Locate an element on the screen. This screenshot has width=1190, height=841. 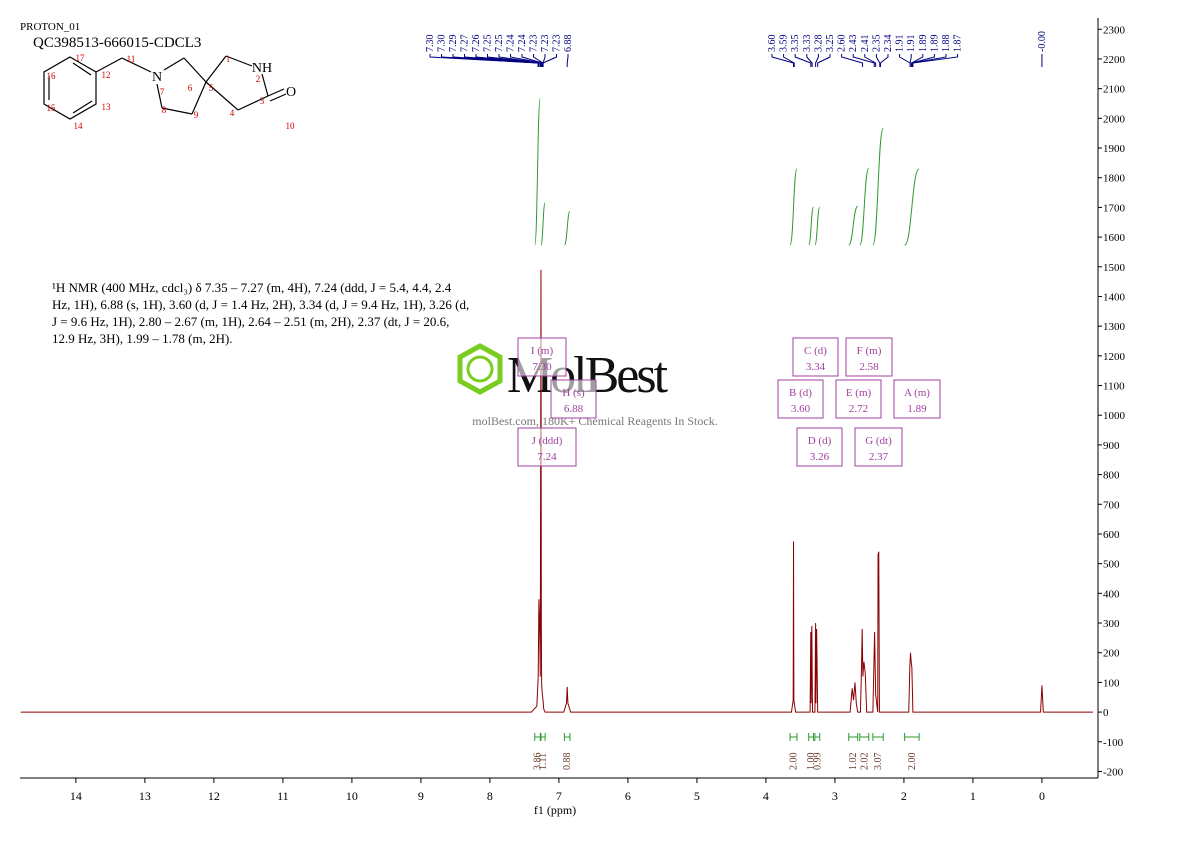
y-tick-label: 2200 is located at coordinates (1114, 60).